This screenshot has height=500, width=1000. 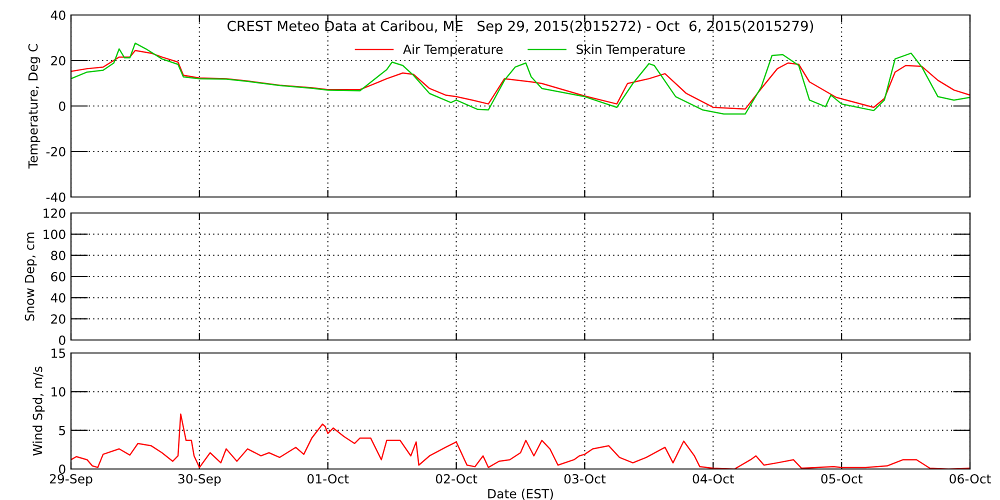 What do you see at coordinates (58, 277) in the screenshot?
I see `y-tick-label: 60` at bounding box center [58, 277].